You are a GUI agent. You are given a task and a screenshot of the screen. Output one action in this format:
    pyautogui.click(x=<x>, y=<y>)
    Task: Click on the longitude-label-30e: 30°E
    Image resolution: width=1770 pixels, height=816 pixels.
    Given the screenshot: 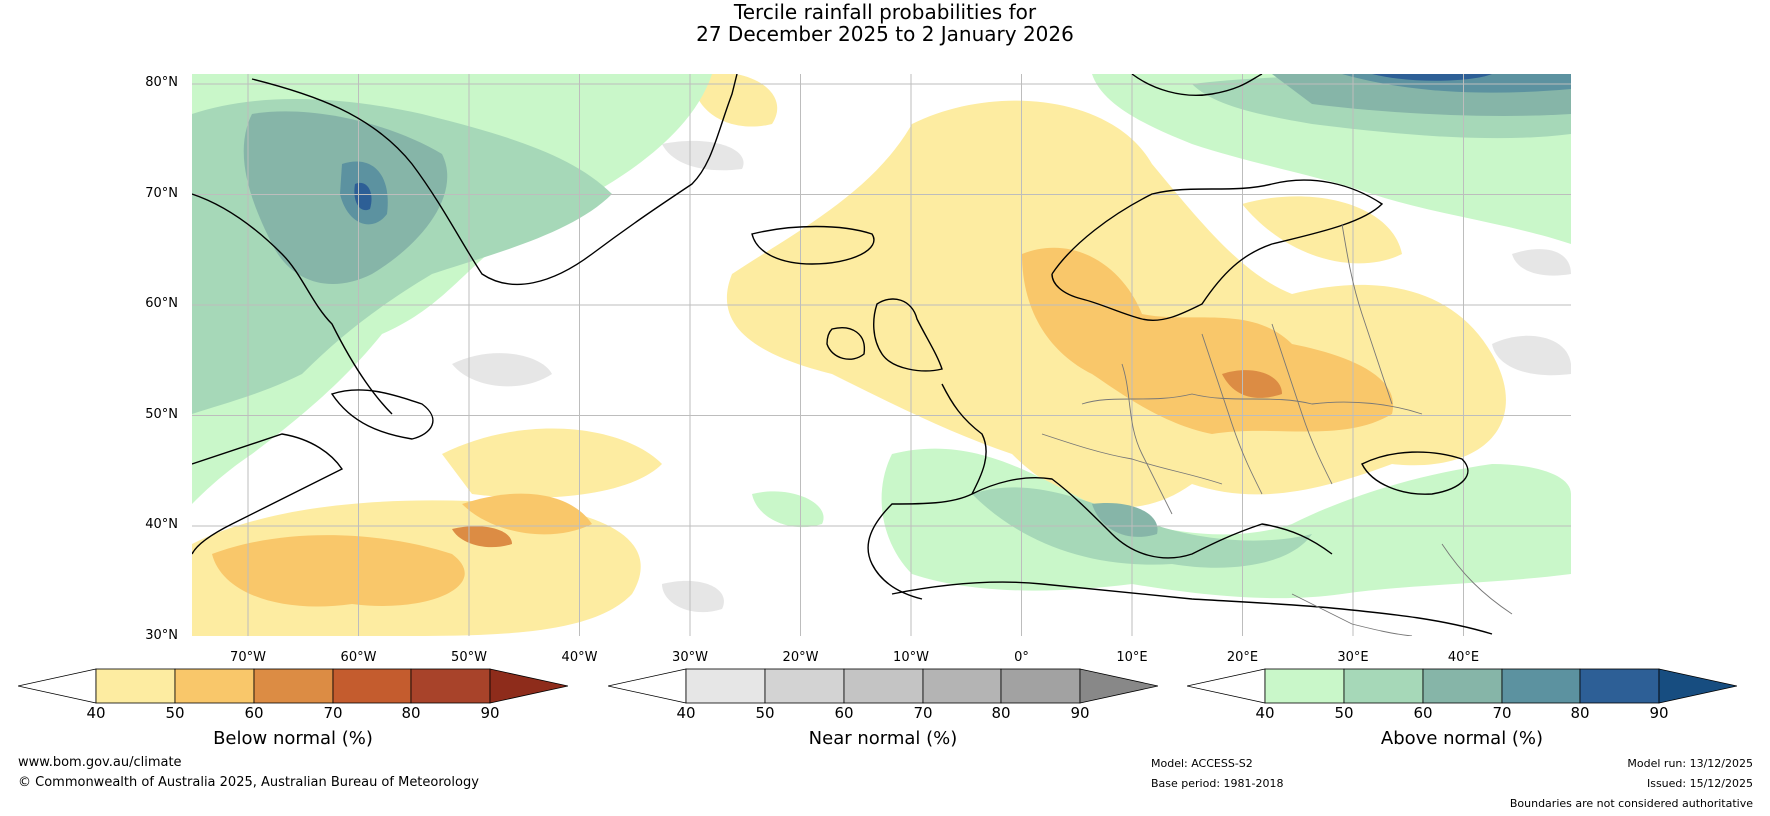 What is the action you would take?
    pyautogui.click(x=1353, y=657)
    